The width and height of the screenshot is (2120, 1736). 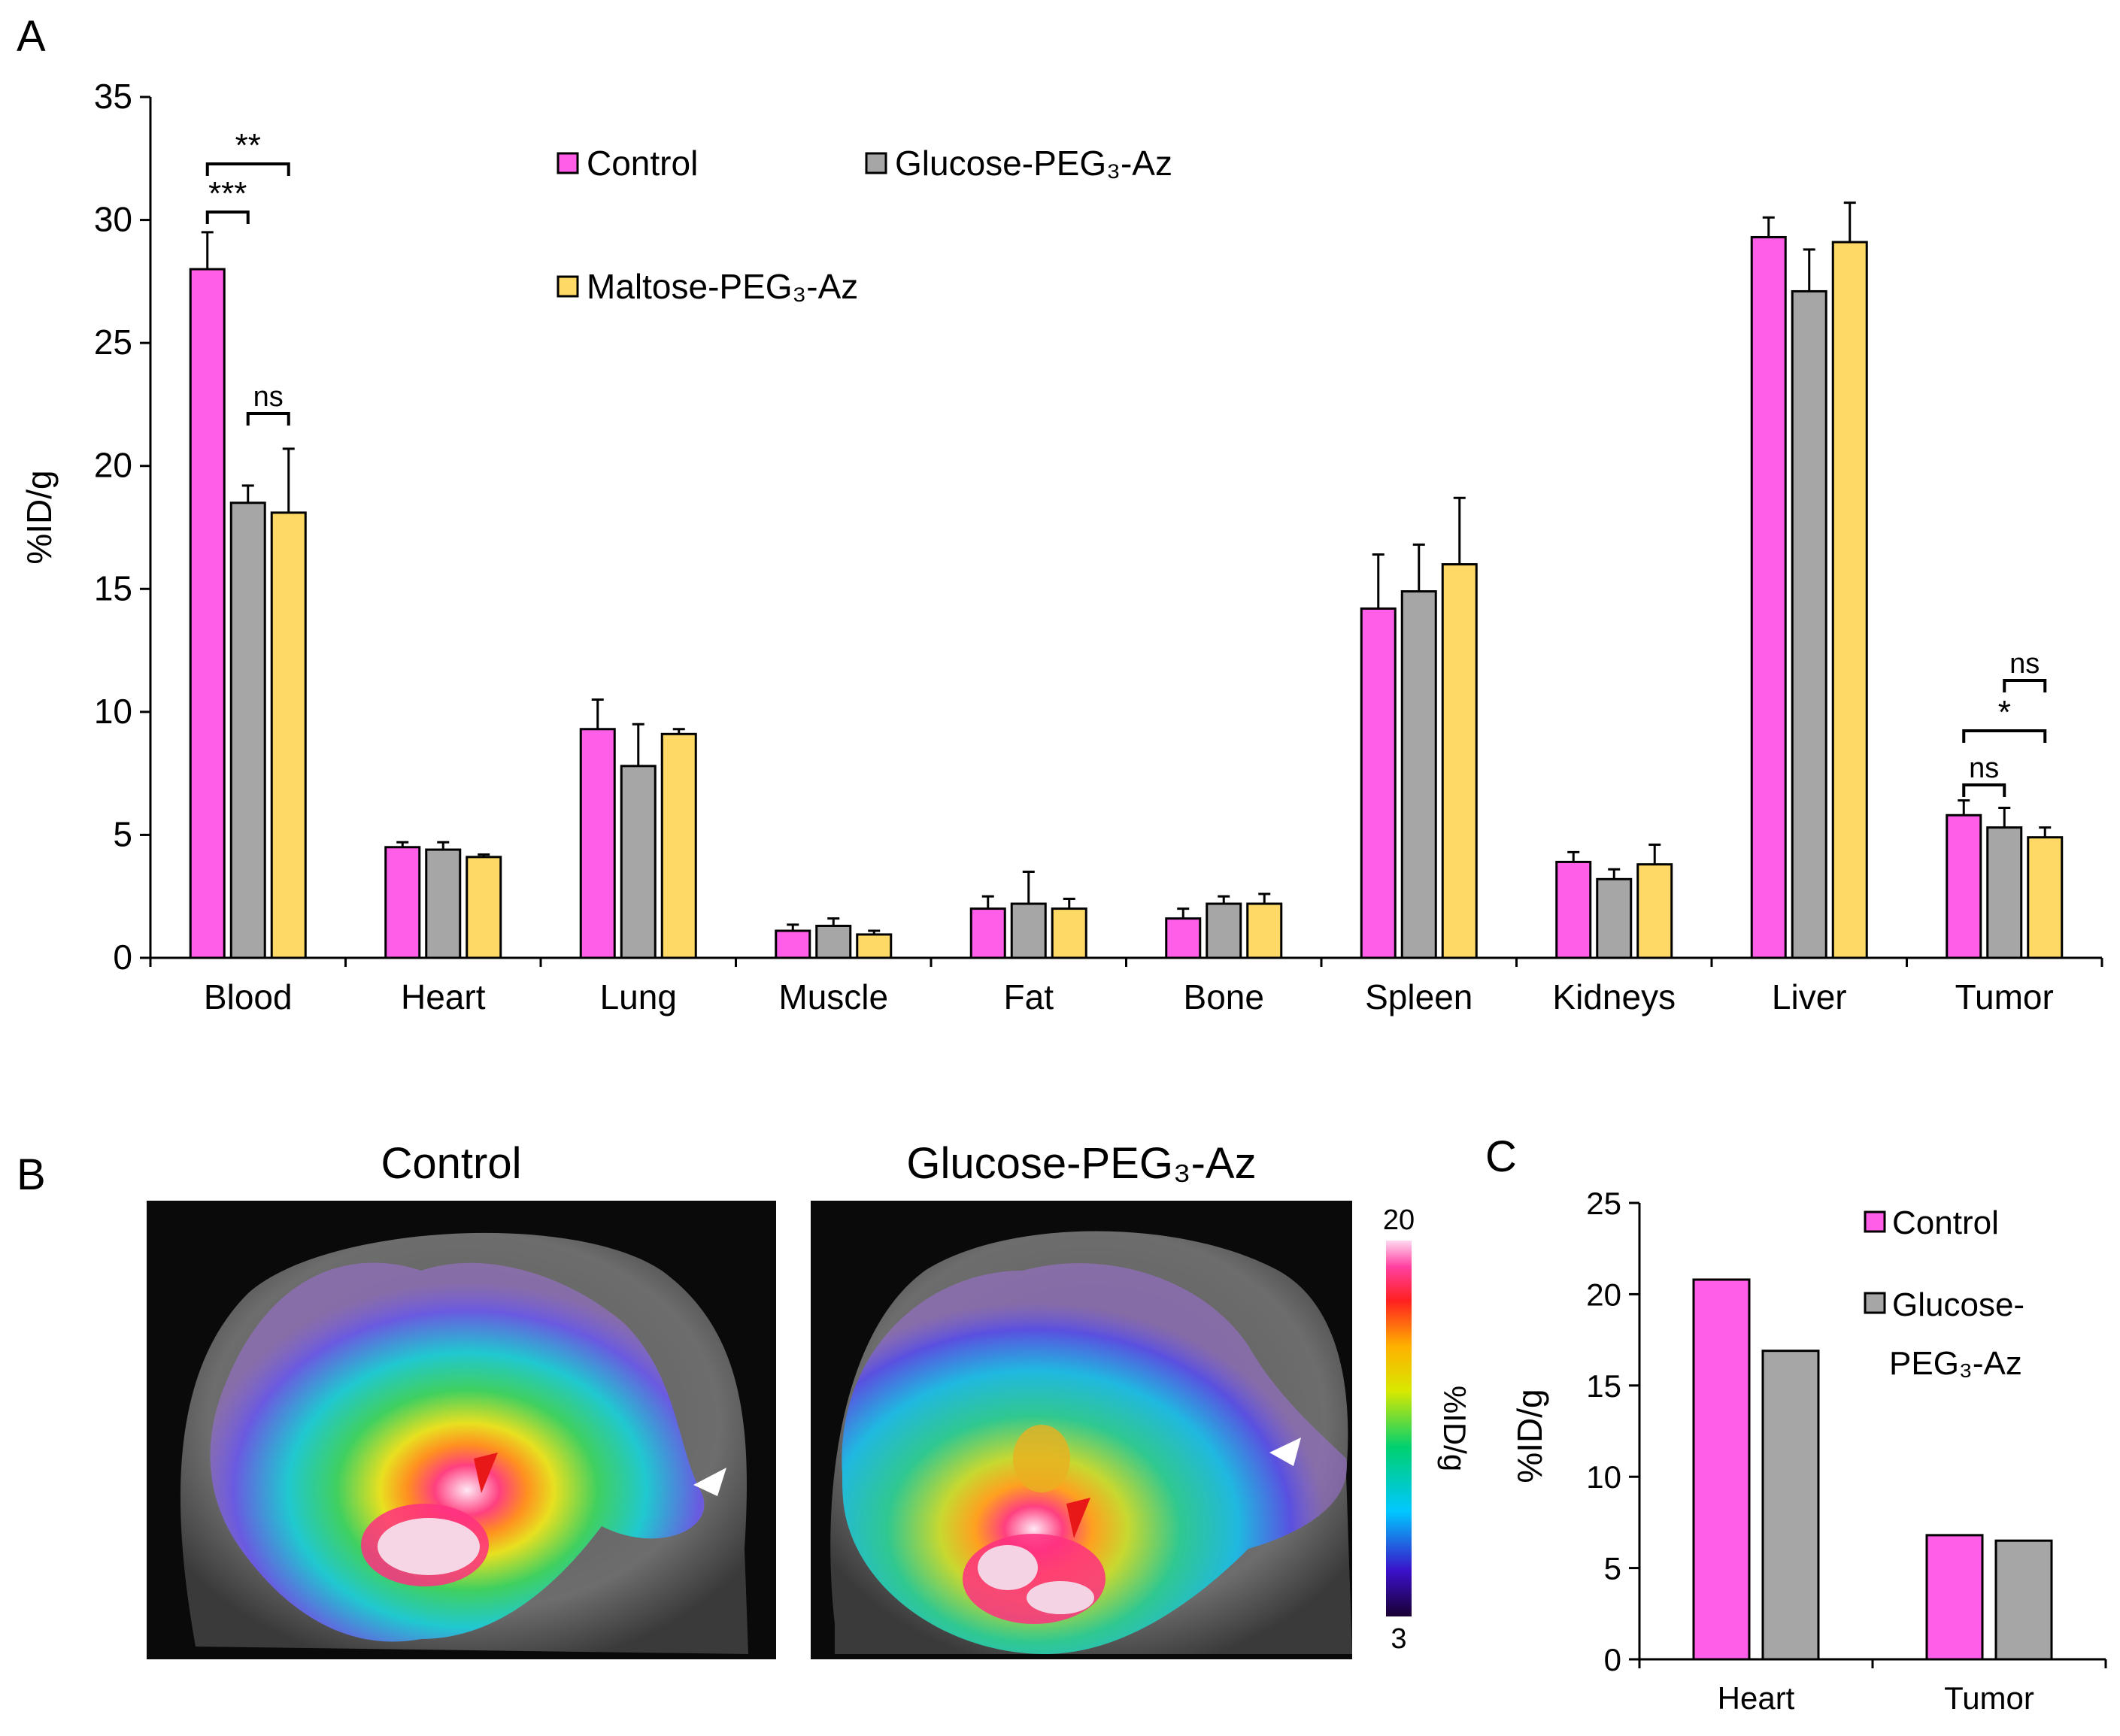 What do you see at coordinates (1529, 1436) in the screenshot?
I see `chart-c-ylabel: %ID/g` at bounding box center [1529, 1436].